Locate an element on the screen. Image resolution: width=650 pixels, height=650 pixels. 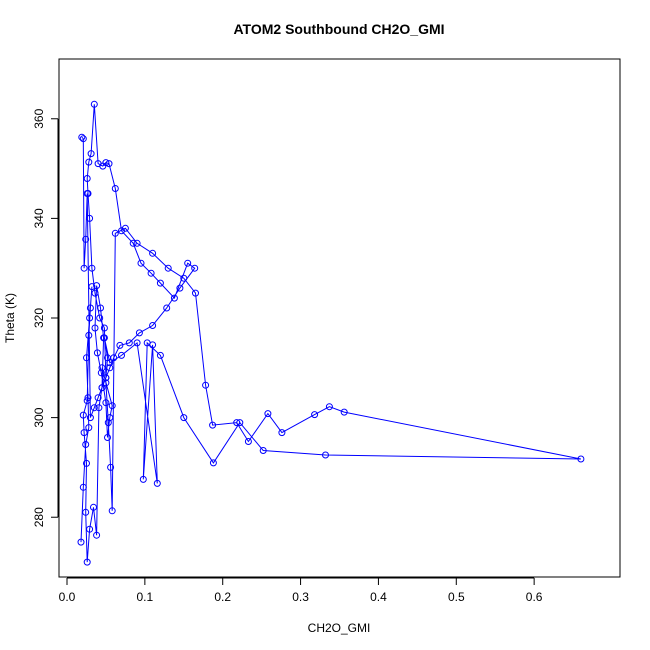
x-tick-label: 0.0 is located at coordinates (67, 597).